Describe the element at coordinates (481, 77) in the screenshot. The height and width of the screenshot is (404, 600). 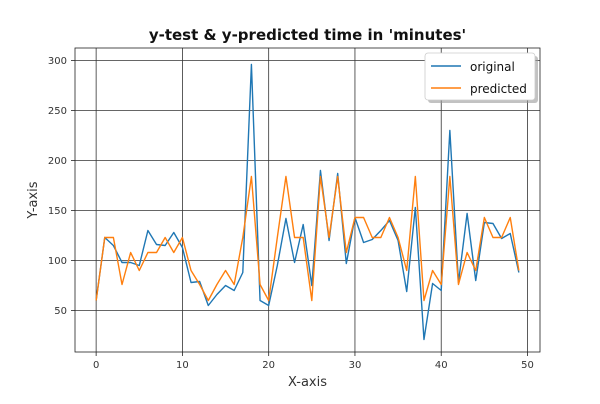
I see `legend: original predicted` at that location.